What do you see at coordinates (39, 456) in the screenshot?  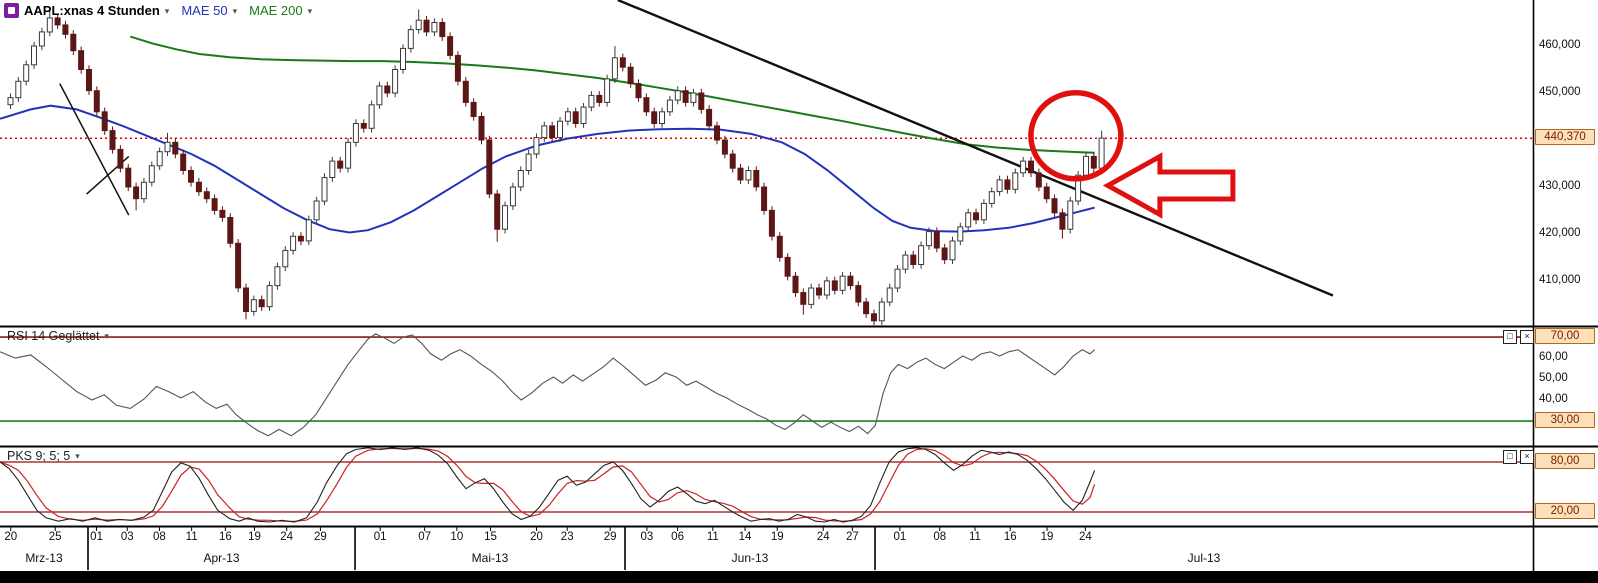 I see `pks-title: PKS 9; 5; 5` at bounding box center [39, 456].